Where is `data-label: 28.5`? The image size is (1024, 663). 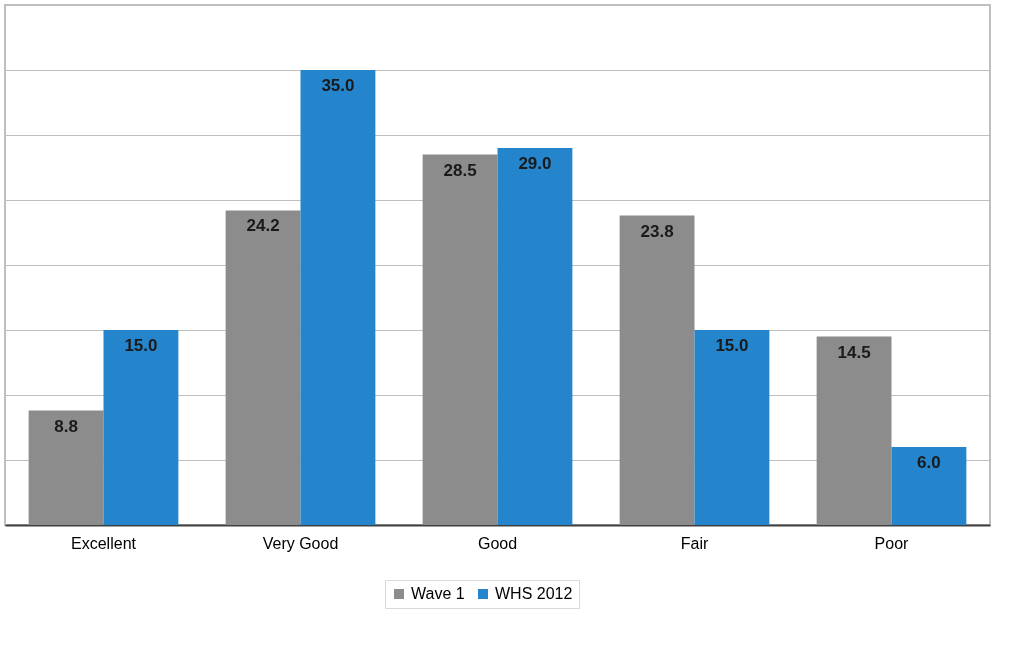 data-label: 28.5 is located at coordinates (460, 170).